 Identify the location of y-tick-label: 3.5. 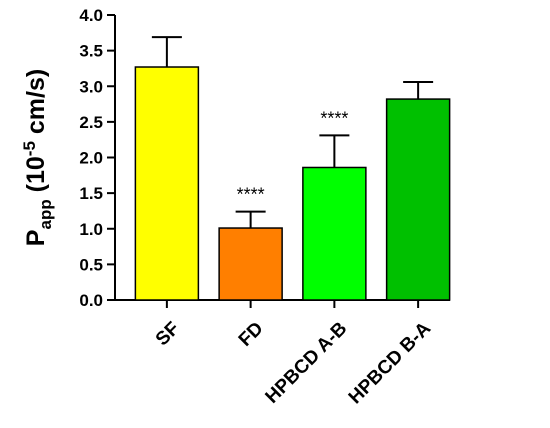
(91, 51).